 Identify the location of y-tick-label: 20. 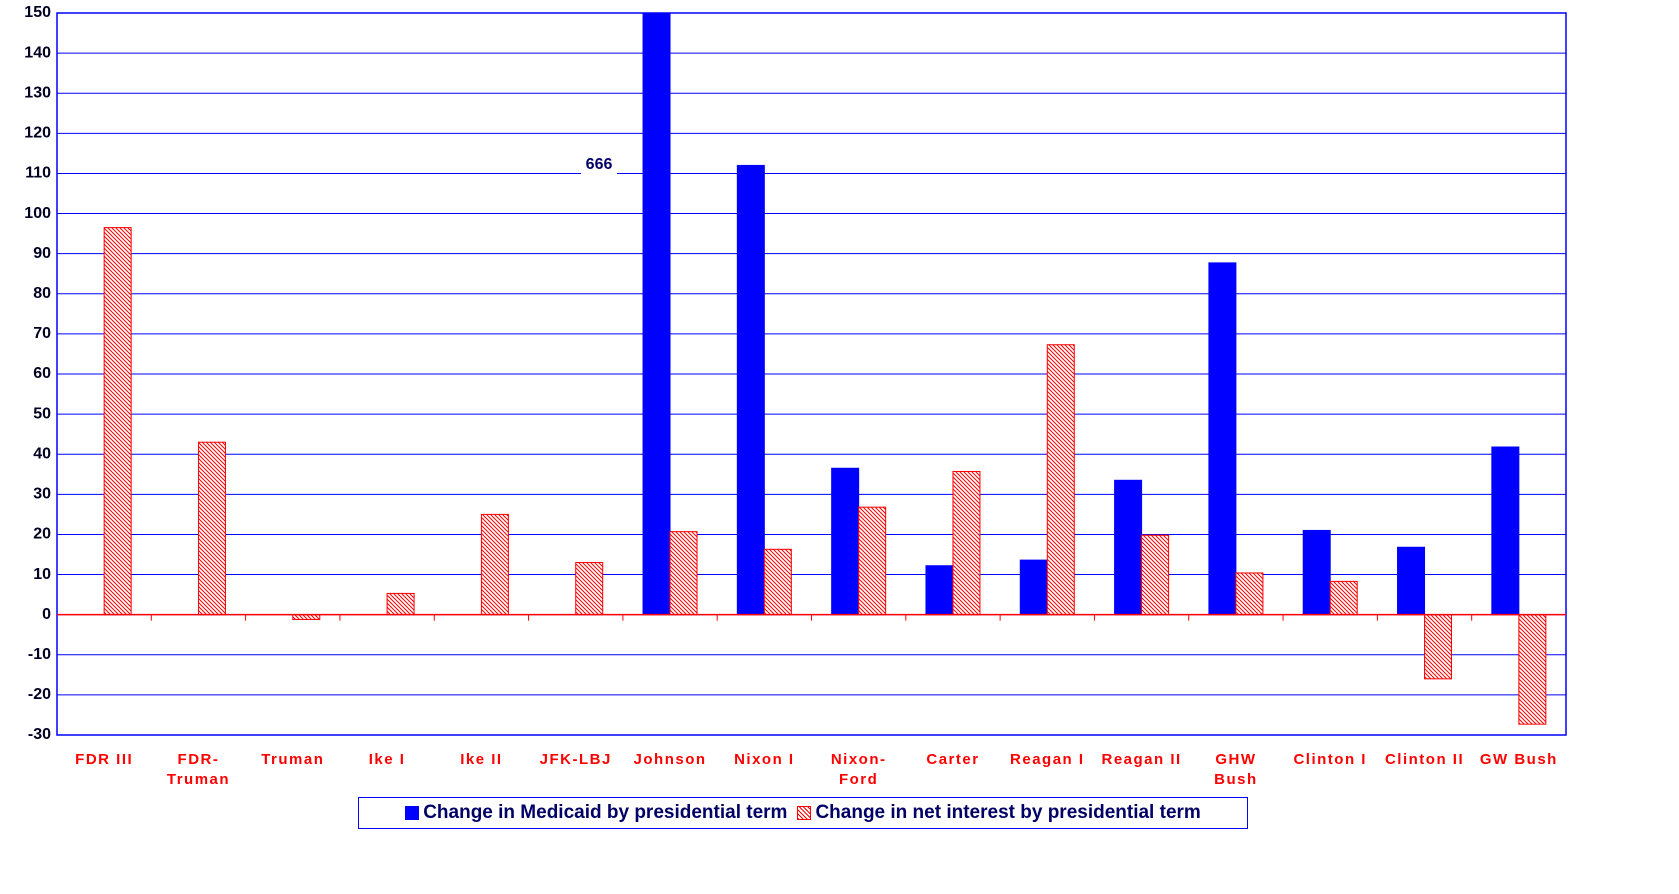
(42, 534).